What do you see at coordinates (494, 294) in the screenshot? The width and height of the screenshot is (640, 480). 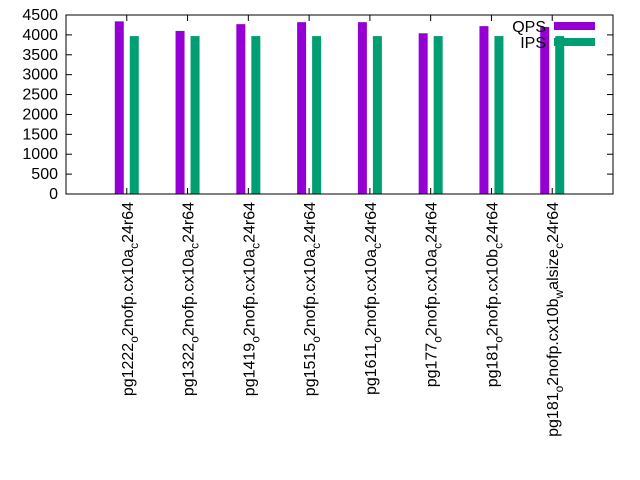 I see `x-tick-label-6: pg181o2nofp.cx10bc24r64` at bounding box center [494, 294].